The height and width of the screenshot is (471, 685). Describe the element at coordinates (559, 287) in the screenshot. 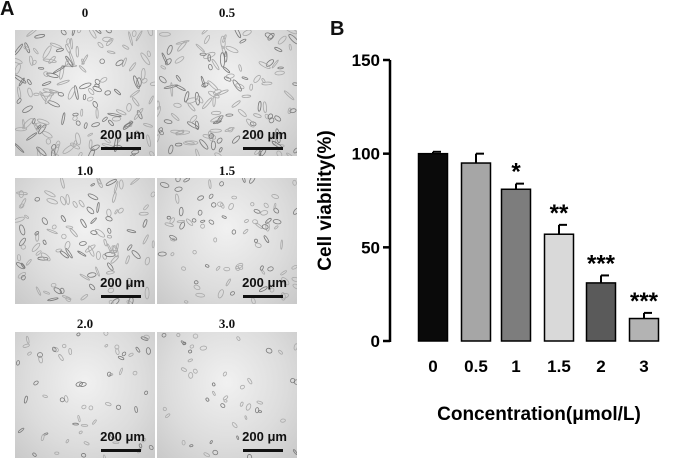

I see `bar-1.5` at that location.